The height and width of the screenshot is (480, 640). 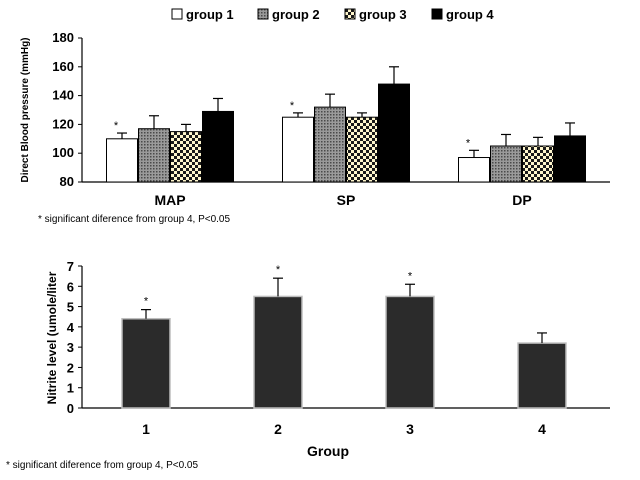 I want to click on legend-label: group 2, so click(x=296, y=14).